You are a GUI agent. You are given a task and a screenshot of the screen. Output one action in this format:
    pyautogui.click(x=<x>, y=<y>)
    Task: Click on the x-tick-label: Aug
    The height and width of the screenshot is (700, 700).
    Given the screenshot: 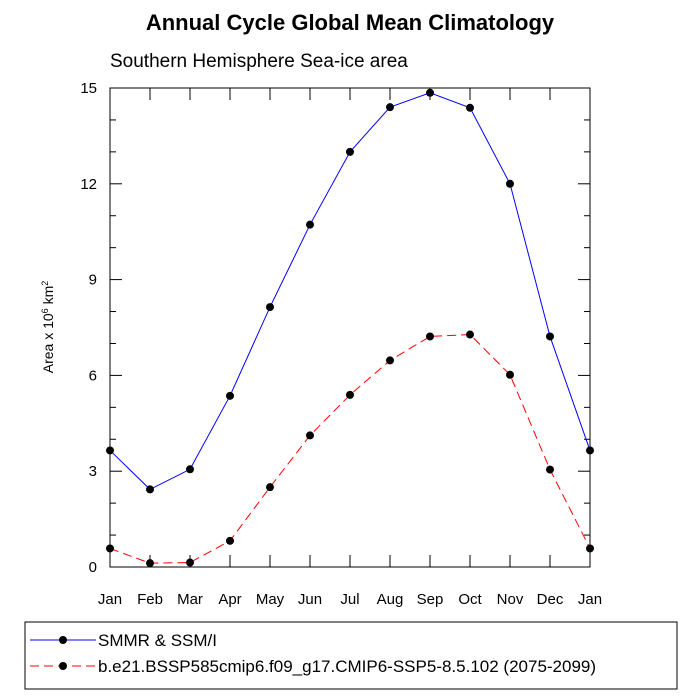 What is the action you would take?
    pyautogui.click(x=390, y=599)
    